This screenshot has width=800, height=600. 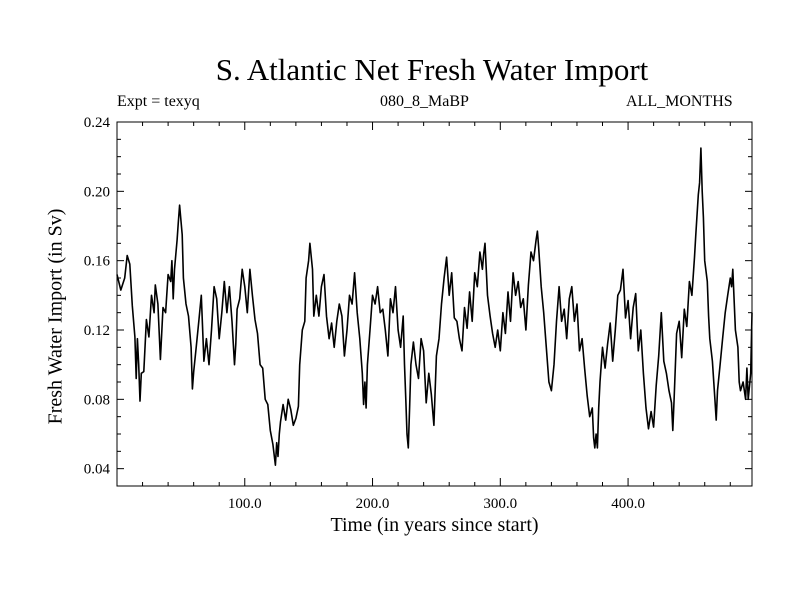 I want to click on x-tick-label: 300.0, so click(x=500, y=504).